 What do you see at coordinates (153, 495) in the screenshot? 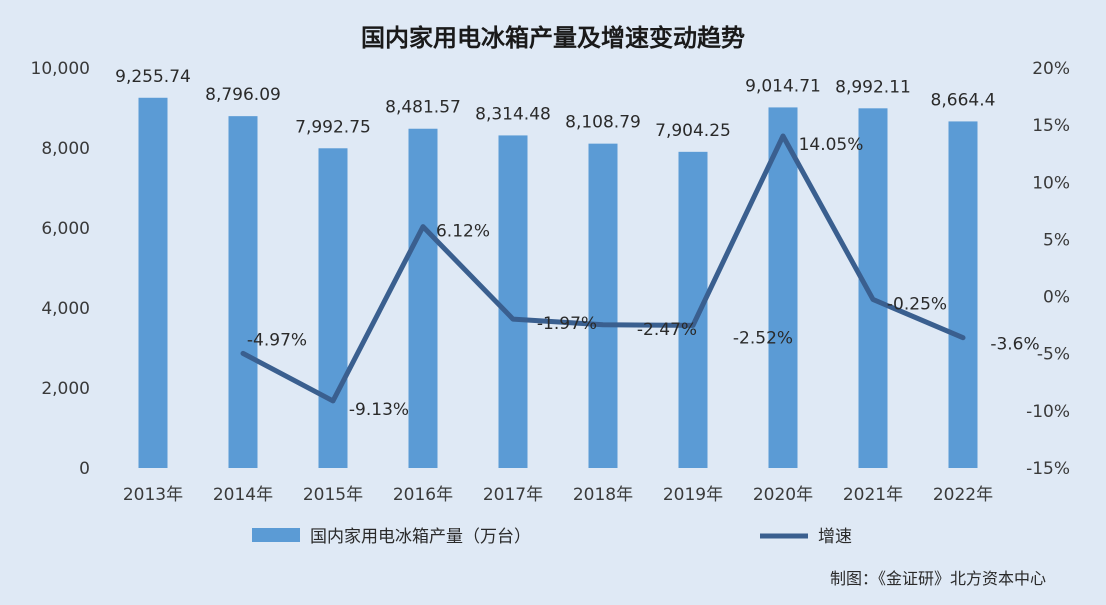
I see `x-tick-label: 2013年` at bounding box center [153, 495].